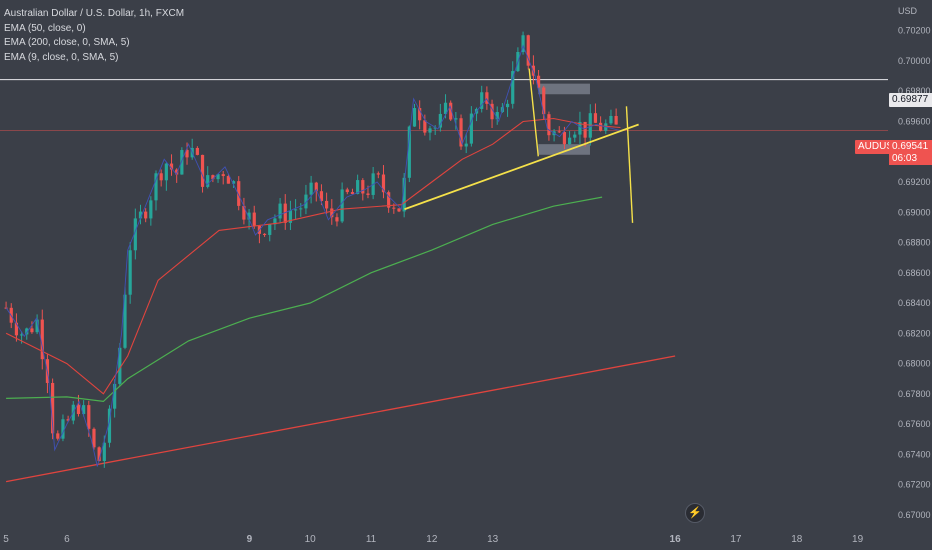  What do you see at coordinates (736, 539) in the screenshot?
I see `x-tick-label: 17` at bounding box center [736, 539].